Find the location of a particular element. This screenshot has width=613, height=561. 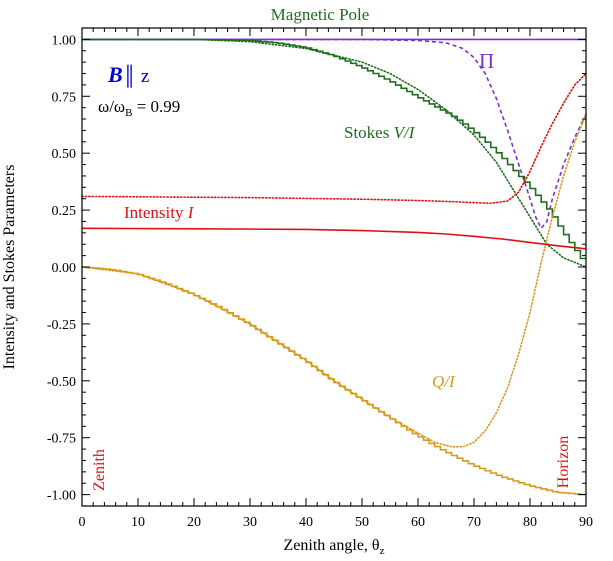

q-label: Q/I is located at coordinates (444, 381).